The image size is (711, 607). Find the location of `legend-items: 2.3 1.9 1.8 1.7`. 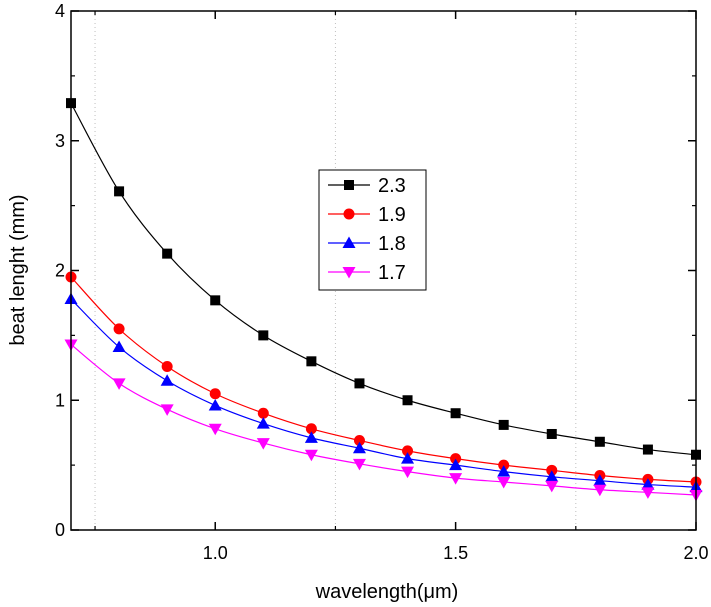

legend-items: 2.3 1.9 1.8 1.7 is located at coordinates (367, 229).